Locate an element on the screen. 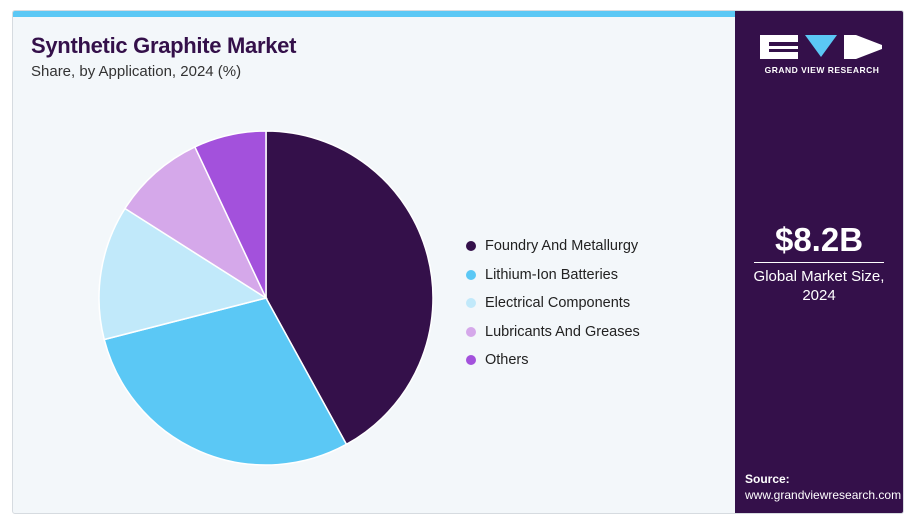 The image size is (916, 517). divider is located at coordinates (819, 262).